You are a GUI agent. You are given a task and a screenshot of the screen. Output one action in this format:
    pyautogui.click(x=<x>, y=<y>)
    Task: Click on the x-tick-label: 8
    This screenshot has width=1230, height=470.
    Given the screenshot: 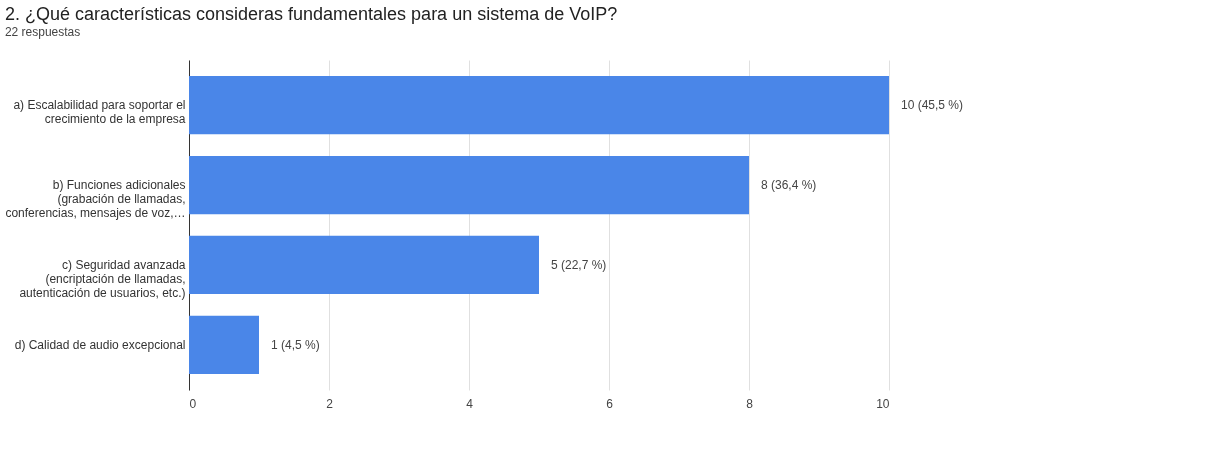 What is the action you would take?
    pyautogui.click(x=750, y=403)
    